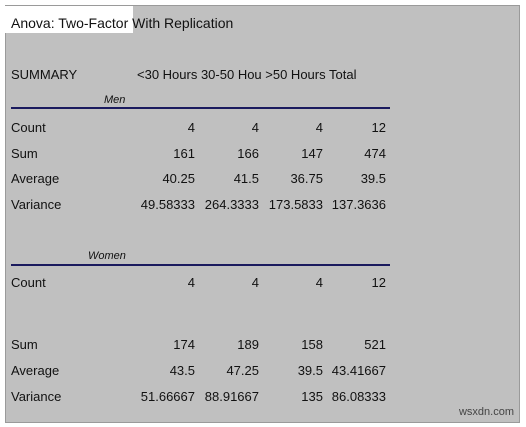 Image resolution: width=526 pixels, height=427 pixels. Describe the element at coordinates (231, 396) in the screenshot. I see `cell-women-variance-2: 88.91667` at that location.